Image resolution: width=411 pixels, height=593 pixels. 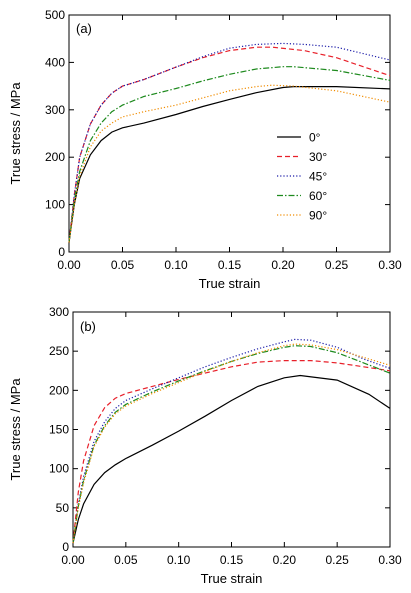 I want to click on legend-label: 90°, so click(x=318, y=216).